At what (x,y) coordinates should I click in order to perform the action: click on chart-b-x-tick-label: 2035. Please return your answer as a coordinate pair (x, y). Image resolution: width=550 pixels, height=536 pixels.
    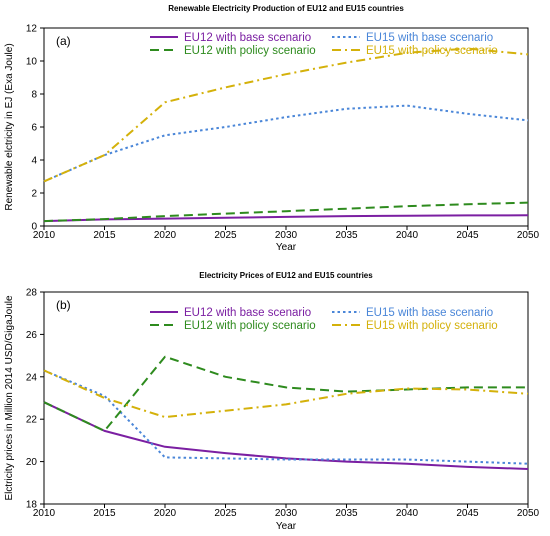
    Looking at the image, I should click on (346, 513).